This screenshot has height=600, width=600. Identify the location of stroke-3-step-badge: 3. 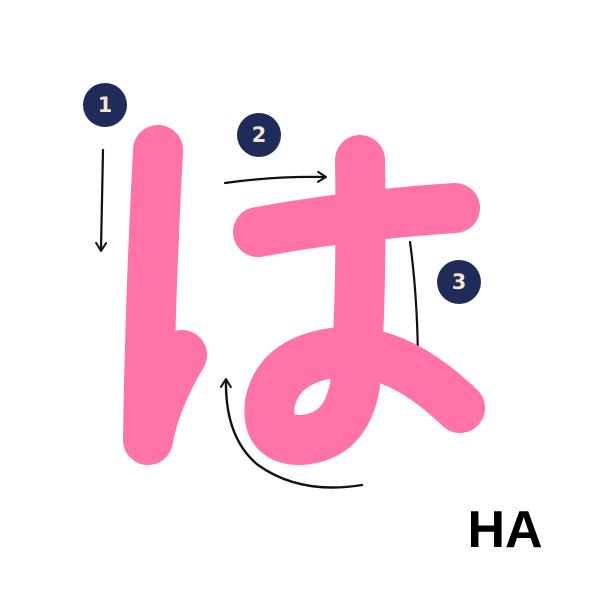
(459, 282).